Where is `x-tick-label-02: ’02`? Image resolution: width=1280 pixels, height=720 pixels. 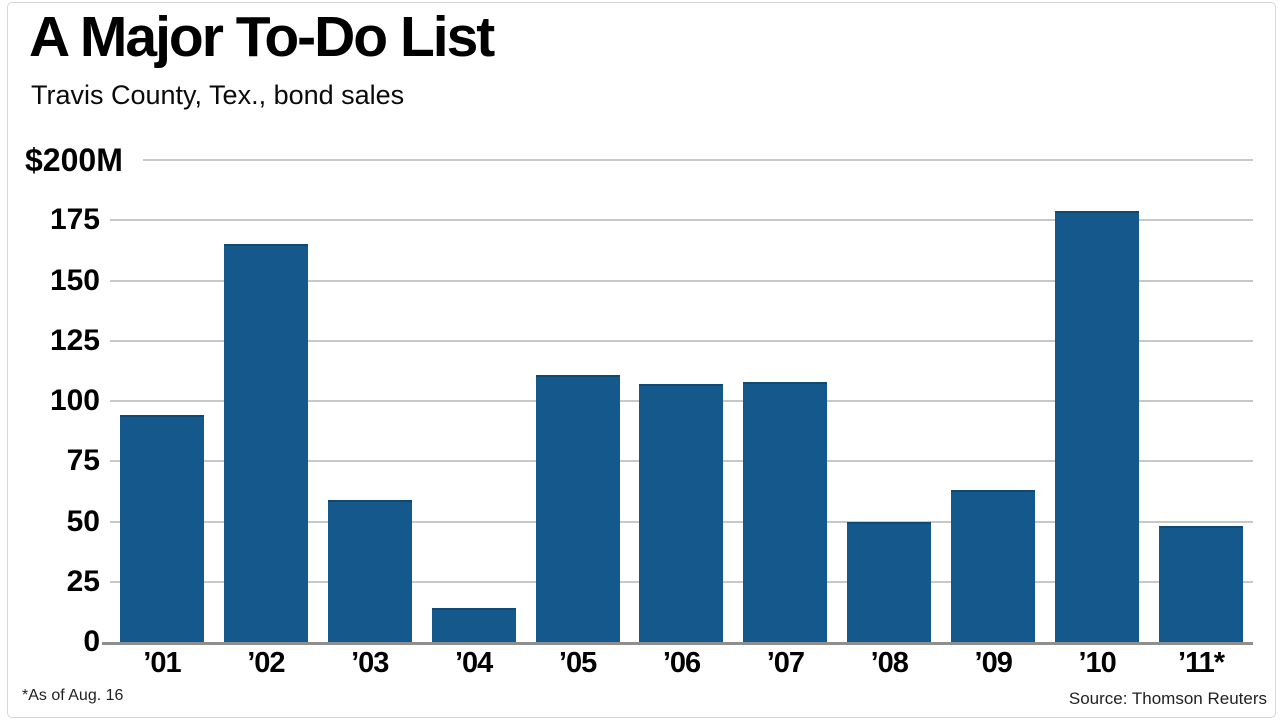 x-tick-label-02: ’02 is located at coordinates (266, 663).